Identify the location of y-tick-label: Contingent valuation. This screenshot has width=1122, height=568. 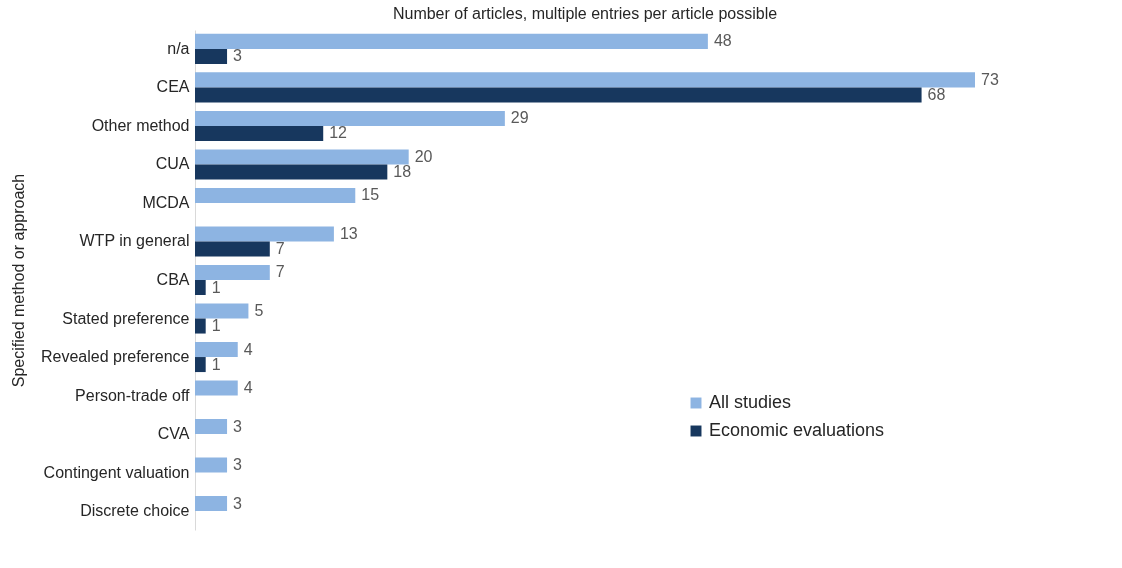
(116, 472).